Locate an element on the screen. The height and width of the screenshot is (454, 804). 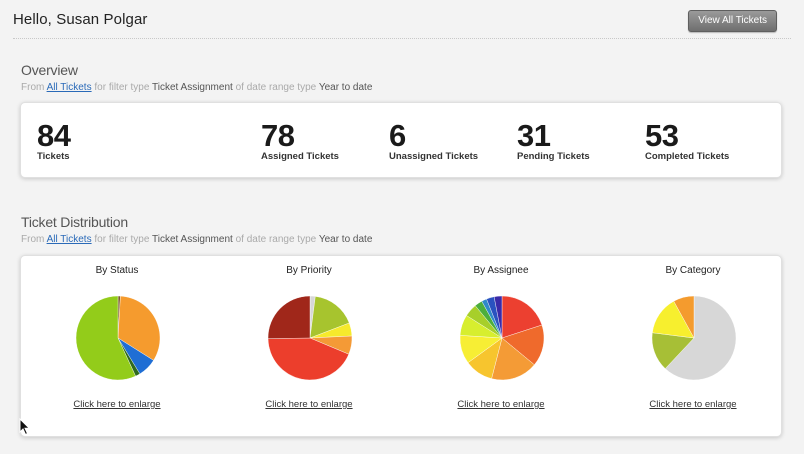
status-pie-chart is located at coordinates (118, 338).